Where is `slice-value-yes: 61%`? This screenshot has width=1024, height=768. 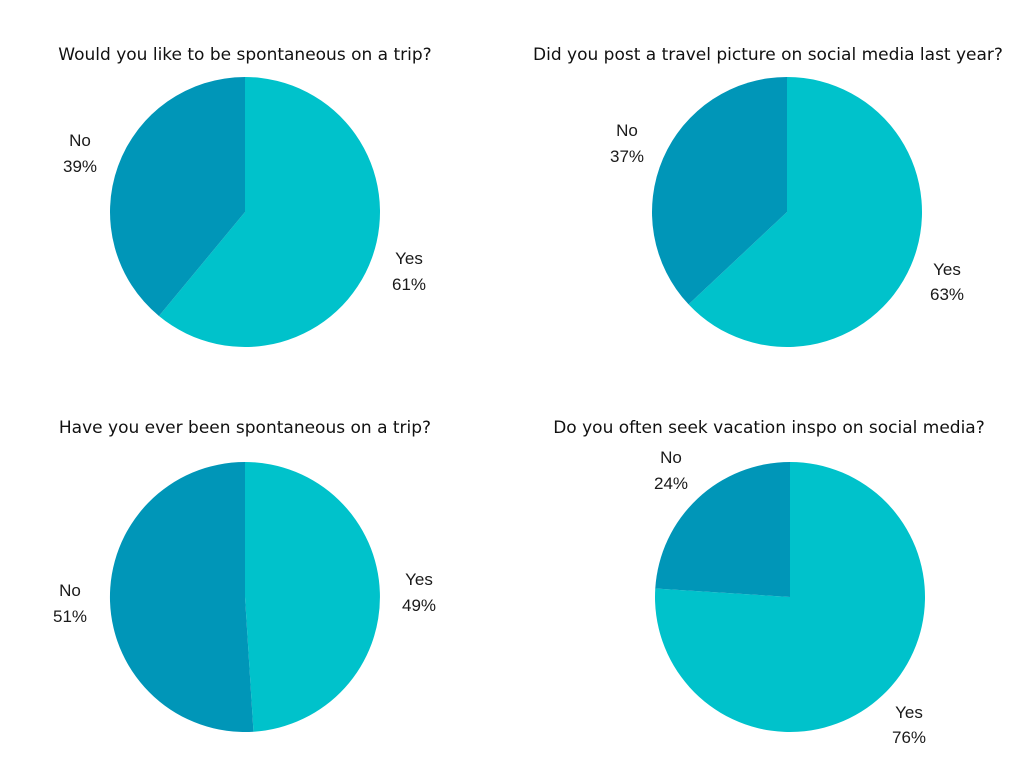
slice-value-yes: 61% is located at coordinates (409, 284).